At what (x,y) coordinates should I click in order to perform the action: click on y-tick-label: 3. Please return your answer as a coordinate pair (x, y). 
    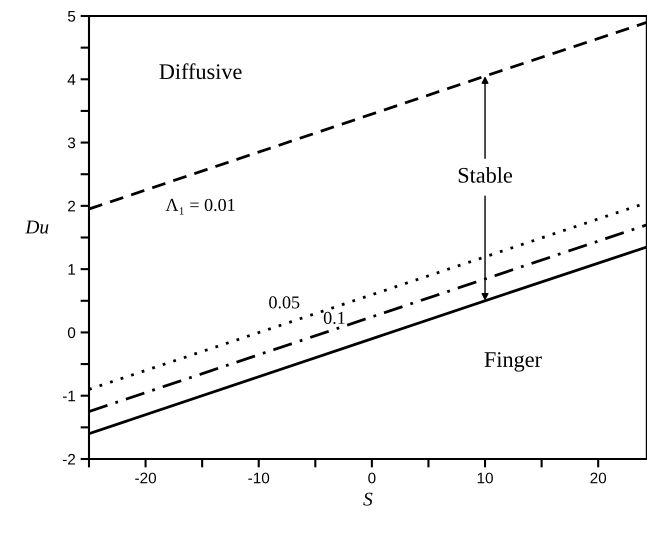
    Looking at the image, I should click on (72, 142).